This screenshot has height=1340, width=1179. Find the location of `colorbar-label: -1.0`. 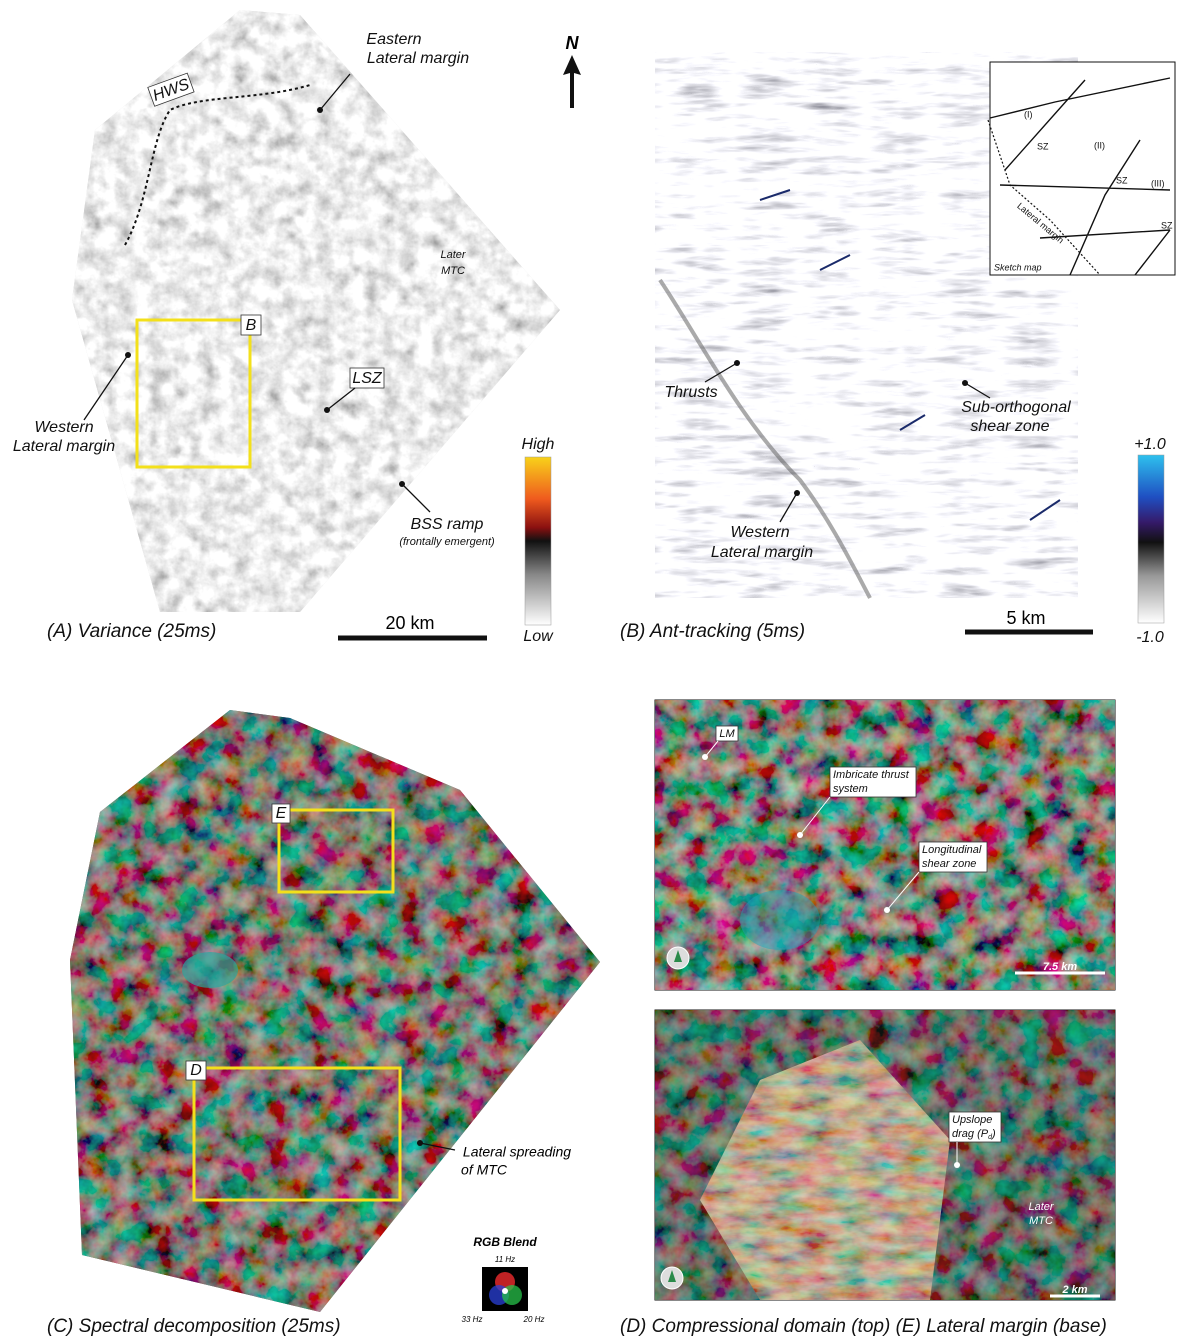

colorbar-label: -1.0 is located at coordinates (1150, 637).